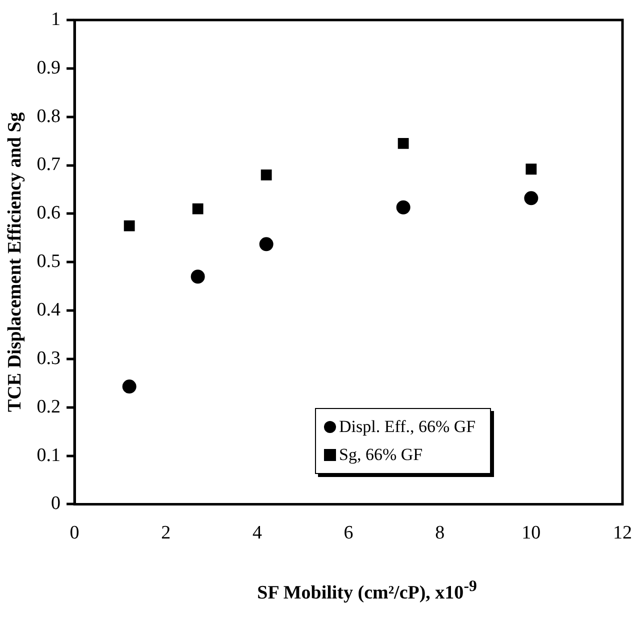  I want to click on y-tick-label: 0.3, so click(48, 358).